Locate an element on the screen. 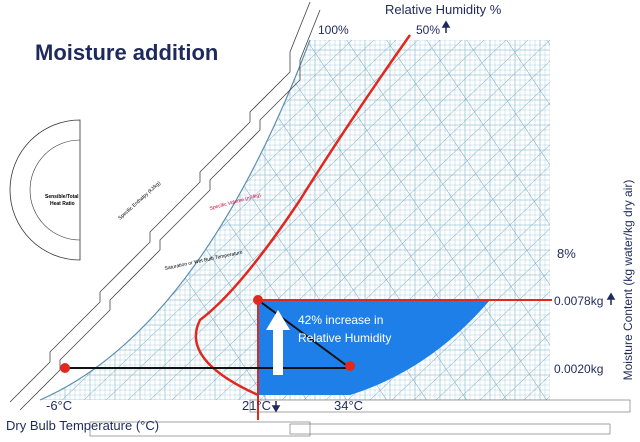  rh-label: Relative Humidity % is located at coordinates (443, 9).